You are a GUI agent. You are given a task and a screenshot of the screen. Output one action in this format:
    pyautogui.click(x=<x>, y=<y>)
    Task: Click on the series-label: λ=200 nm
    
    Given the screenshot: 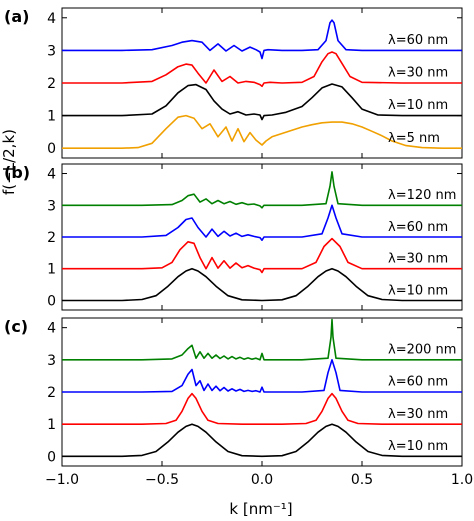 What is the action you would take?
    pyautogui.click(x=422, y=350)
    